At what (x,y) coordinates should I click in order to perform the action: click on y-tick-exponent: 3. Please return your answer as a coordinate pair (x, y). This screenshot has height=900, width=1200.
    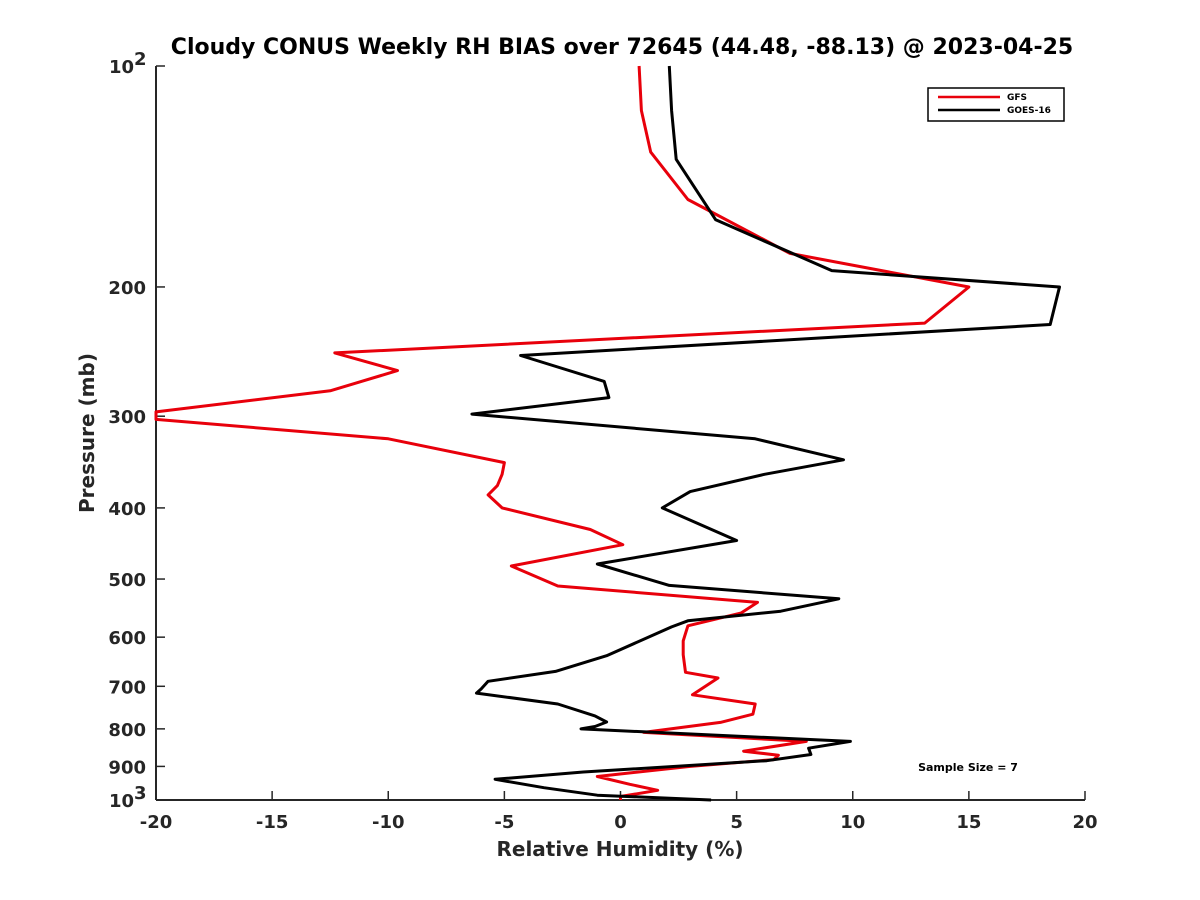
    Looking at the image, I should click on (140, 793).